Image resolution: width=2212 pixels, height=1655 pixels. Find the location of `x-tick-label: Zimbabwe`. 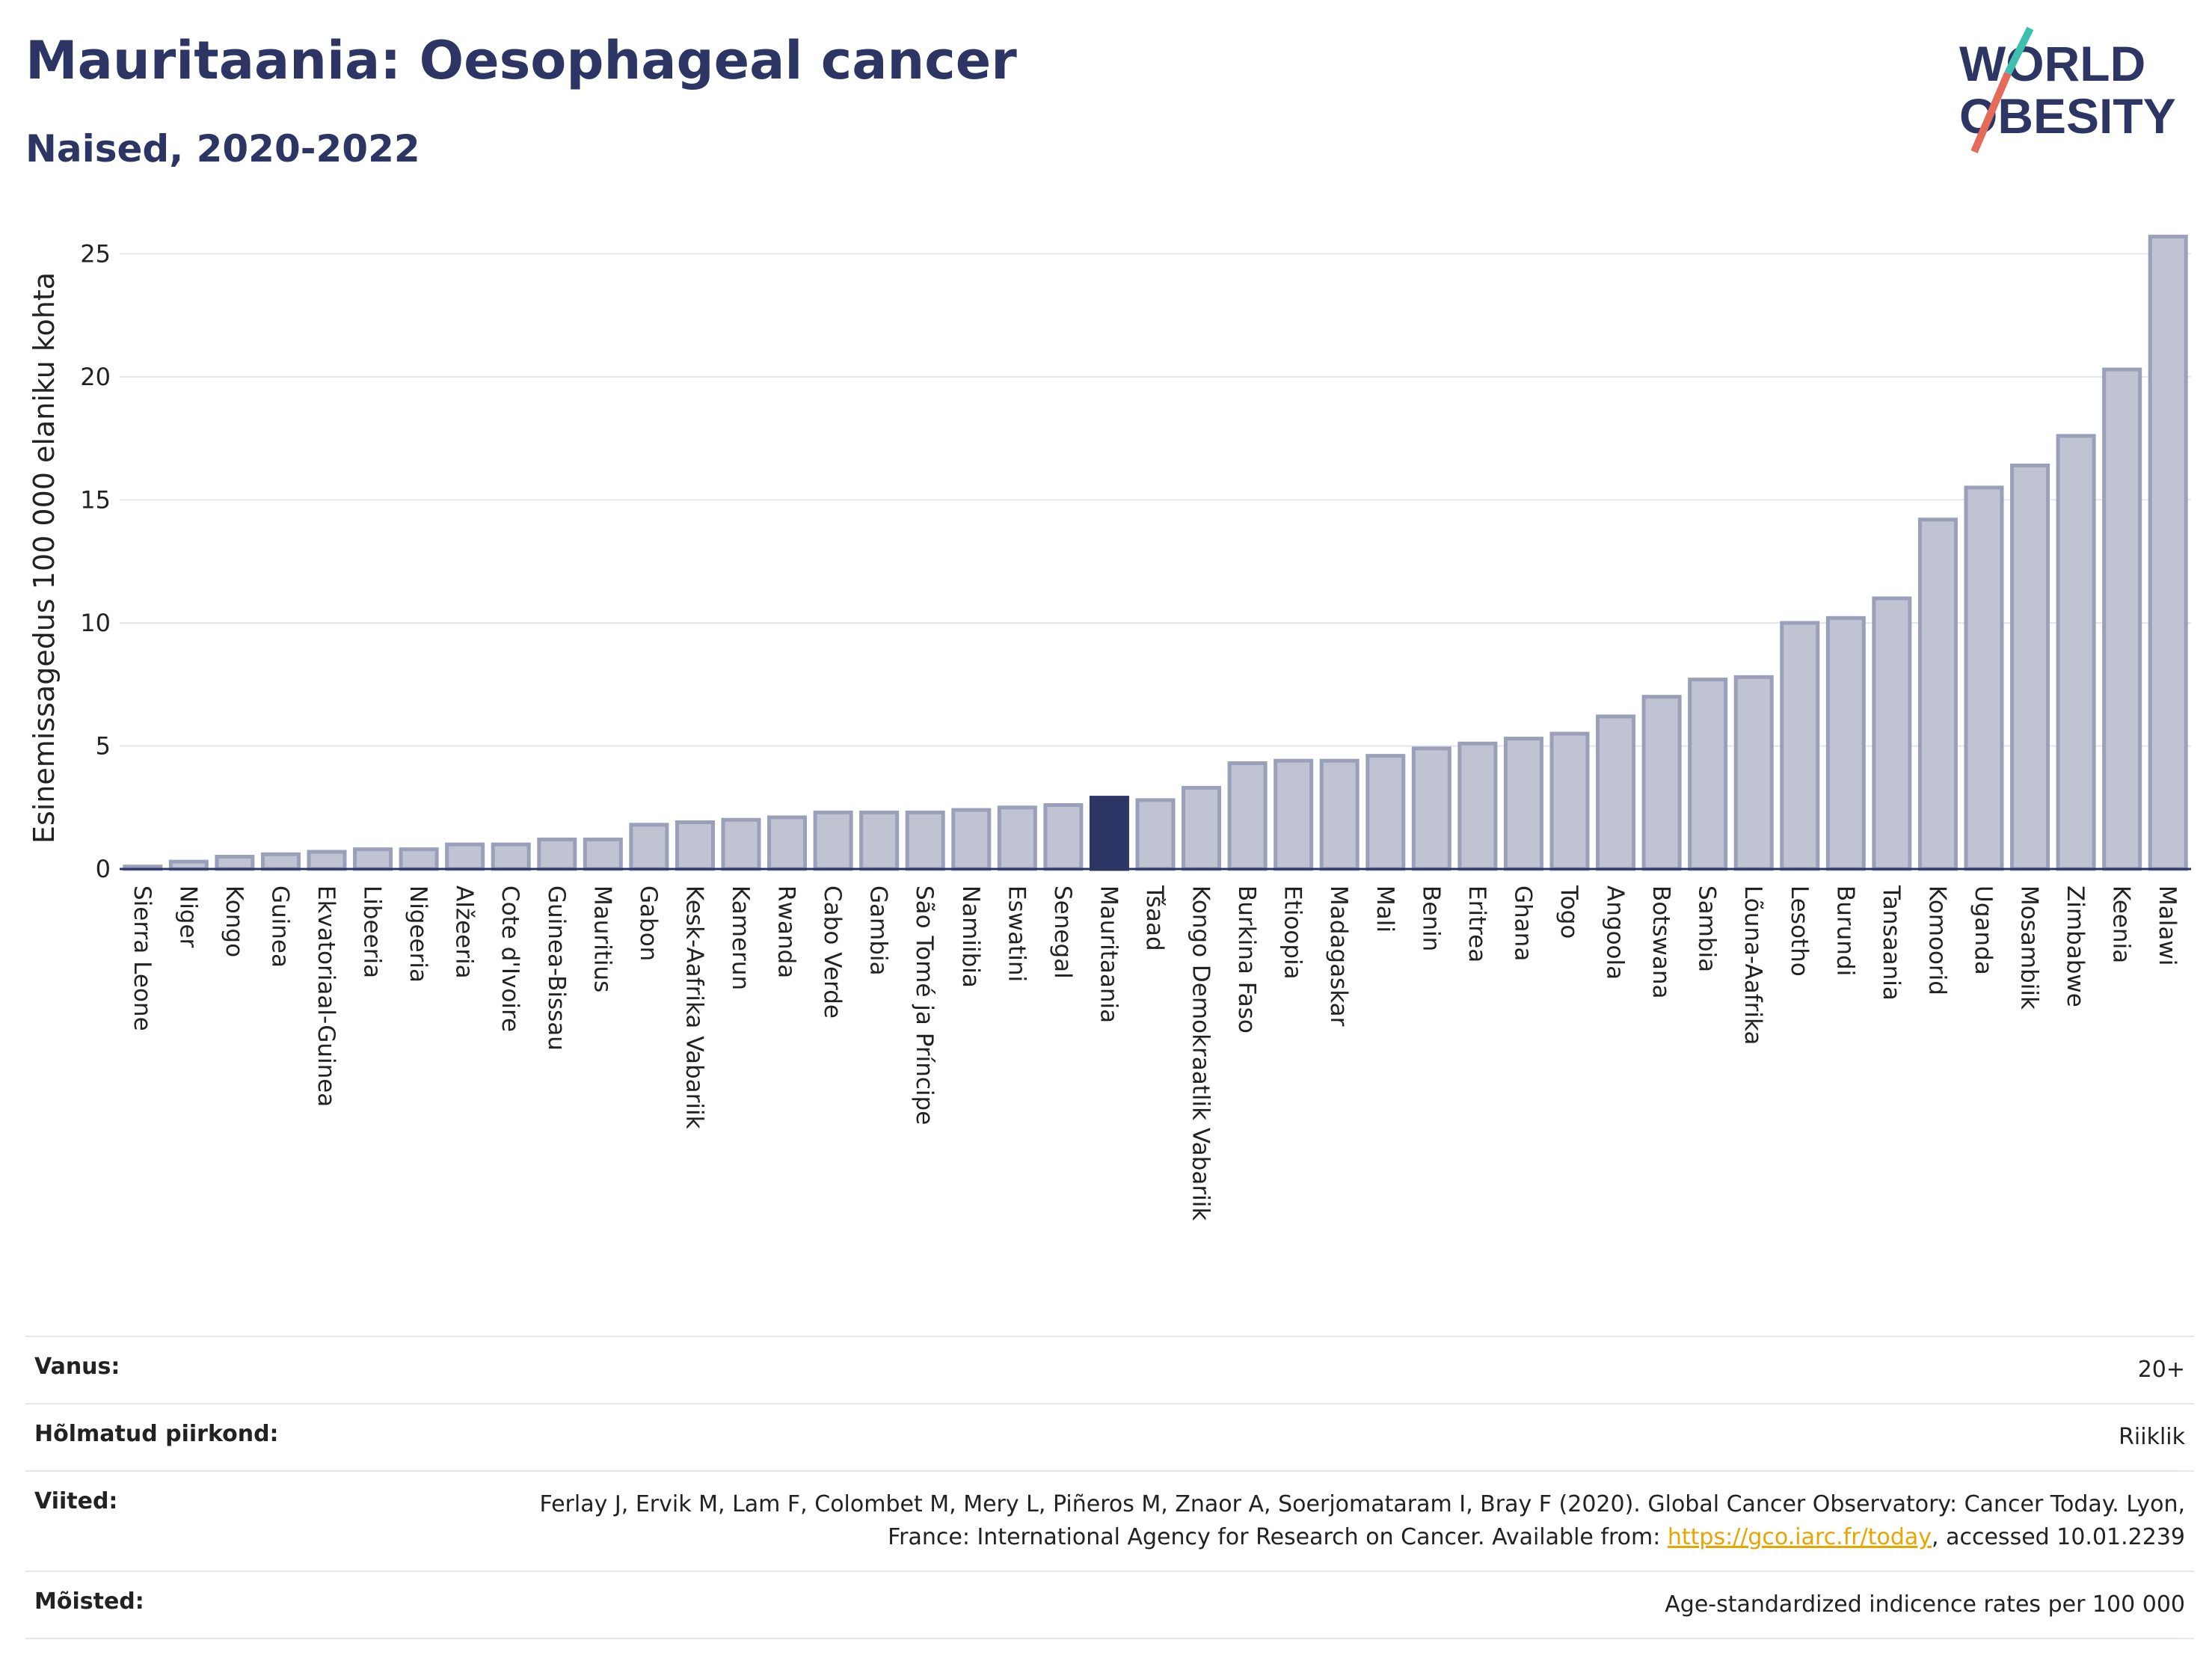

x-tick-label: Zimbabwe is located at coordinates (2075, 946).